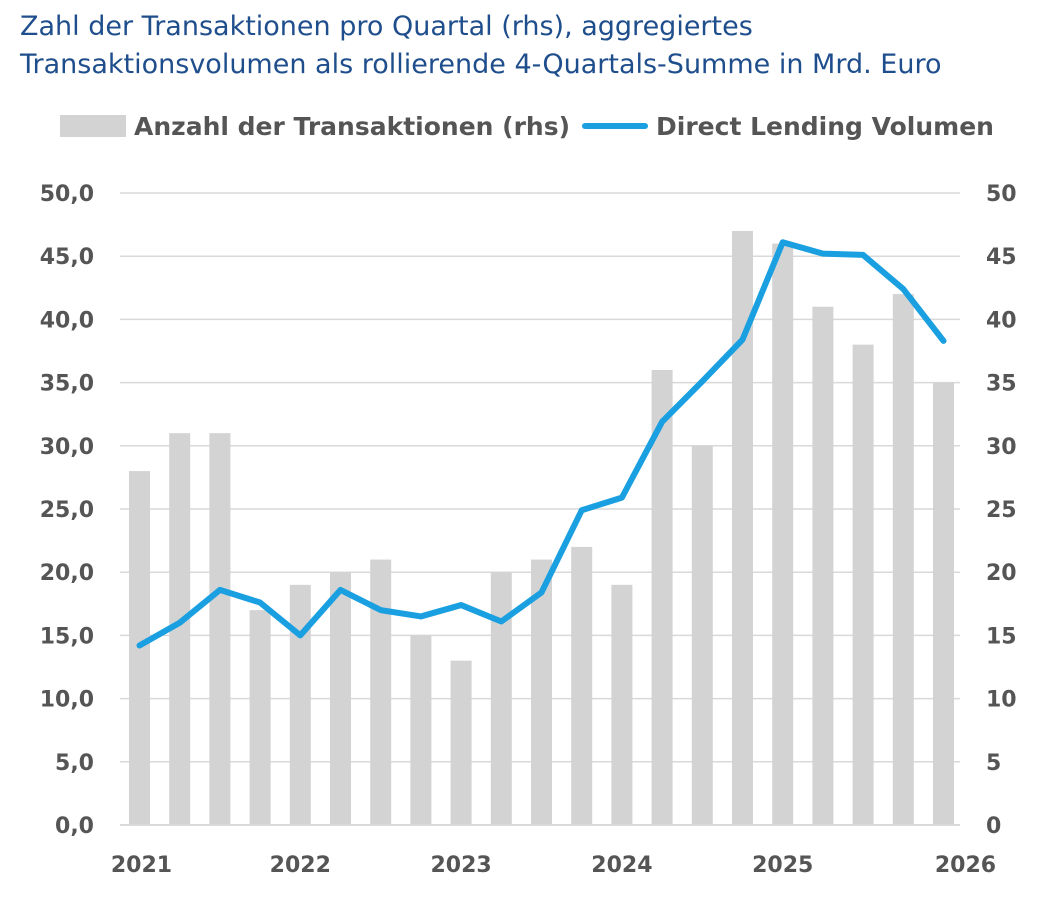 This screenshot has height=900, width=1056. I want to click on right-axis-tick-label: 0, so click(993, 826).